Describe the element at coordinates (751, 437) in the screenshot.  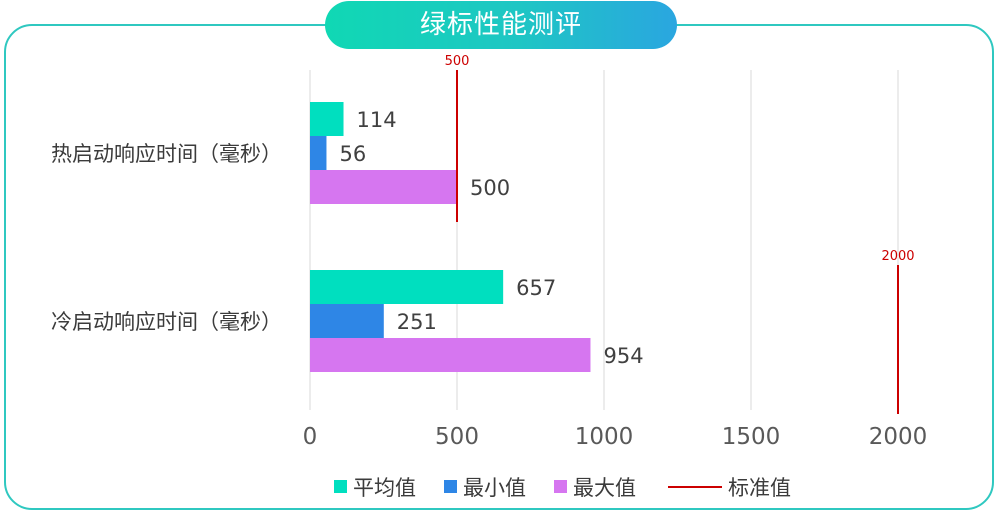
I see `x-tick-label: 1500` at that location.